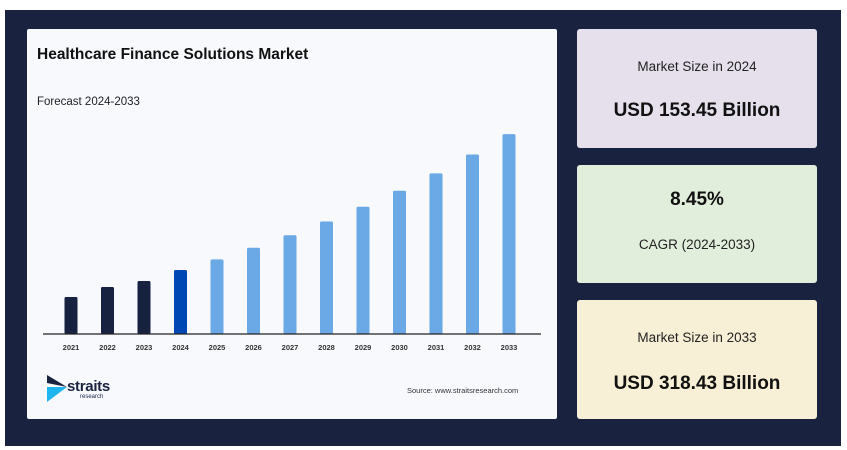 This screenshot has width=847, height=450. I want to click on x-tick-label: 2022, so click(107, 347).